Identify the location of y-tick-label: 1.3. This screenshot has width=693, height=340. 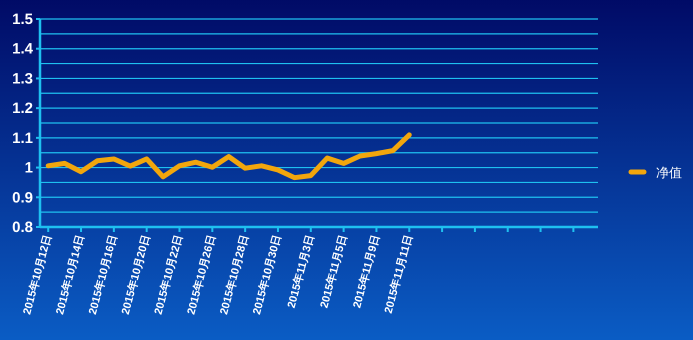
(22, 79).